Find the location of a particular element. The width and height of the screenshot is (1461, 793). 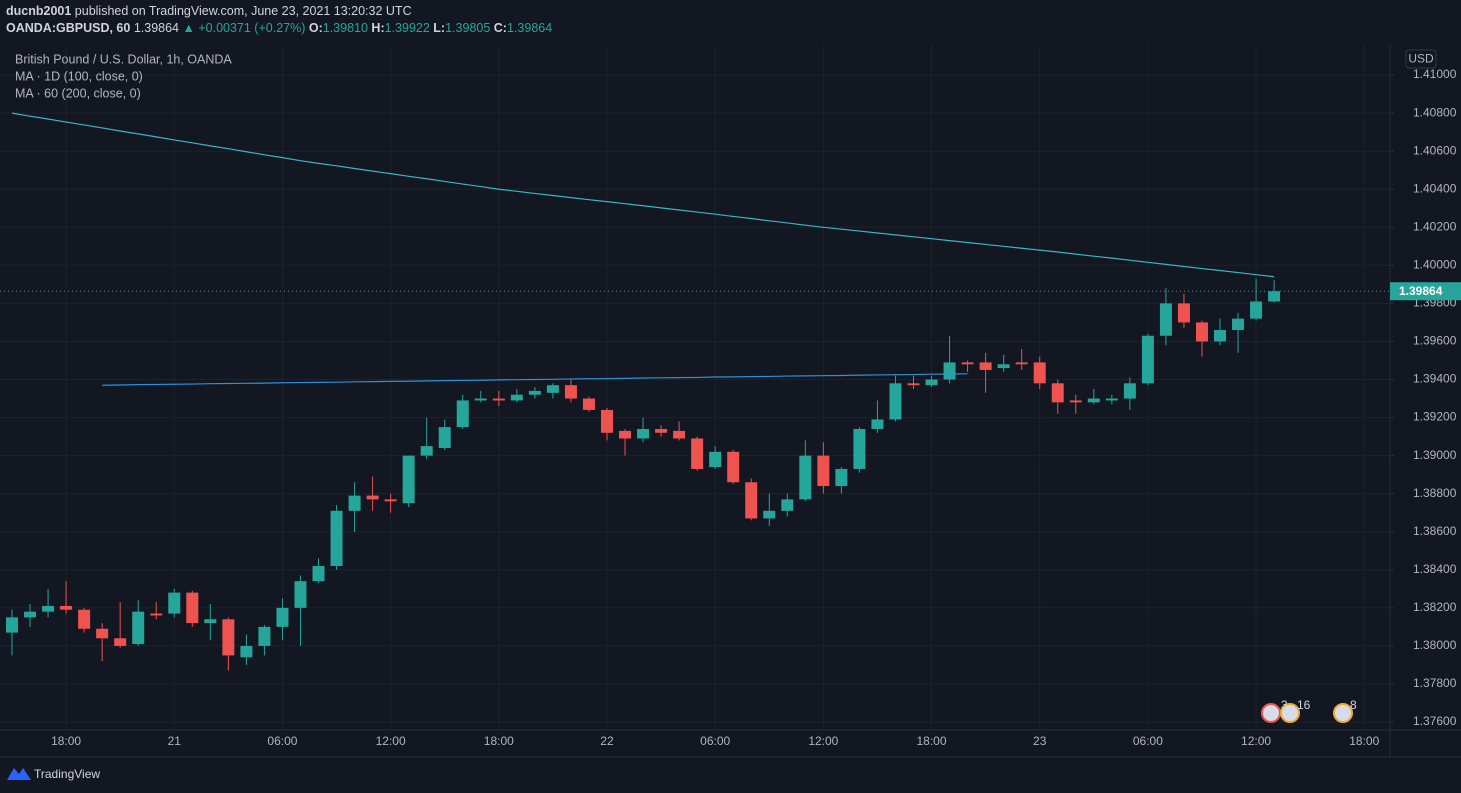

symbol: OANDA:GBPUSD, 60 is located at coordinates (68, 28).